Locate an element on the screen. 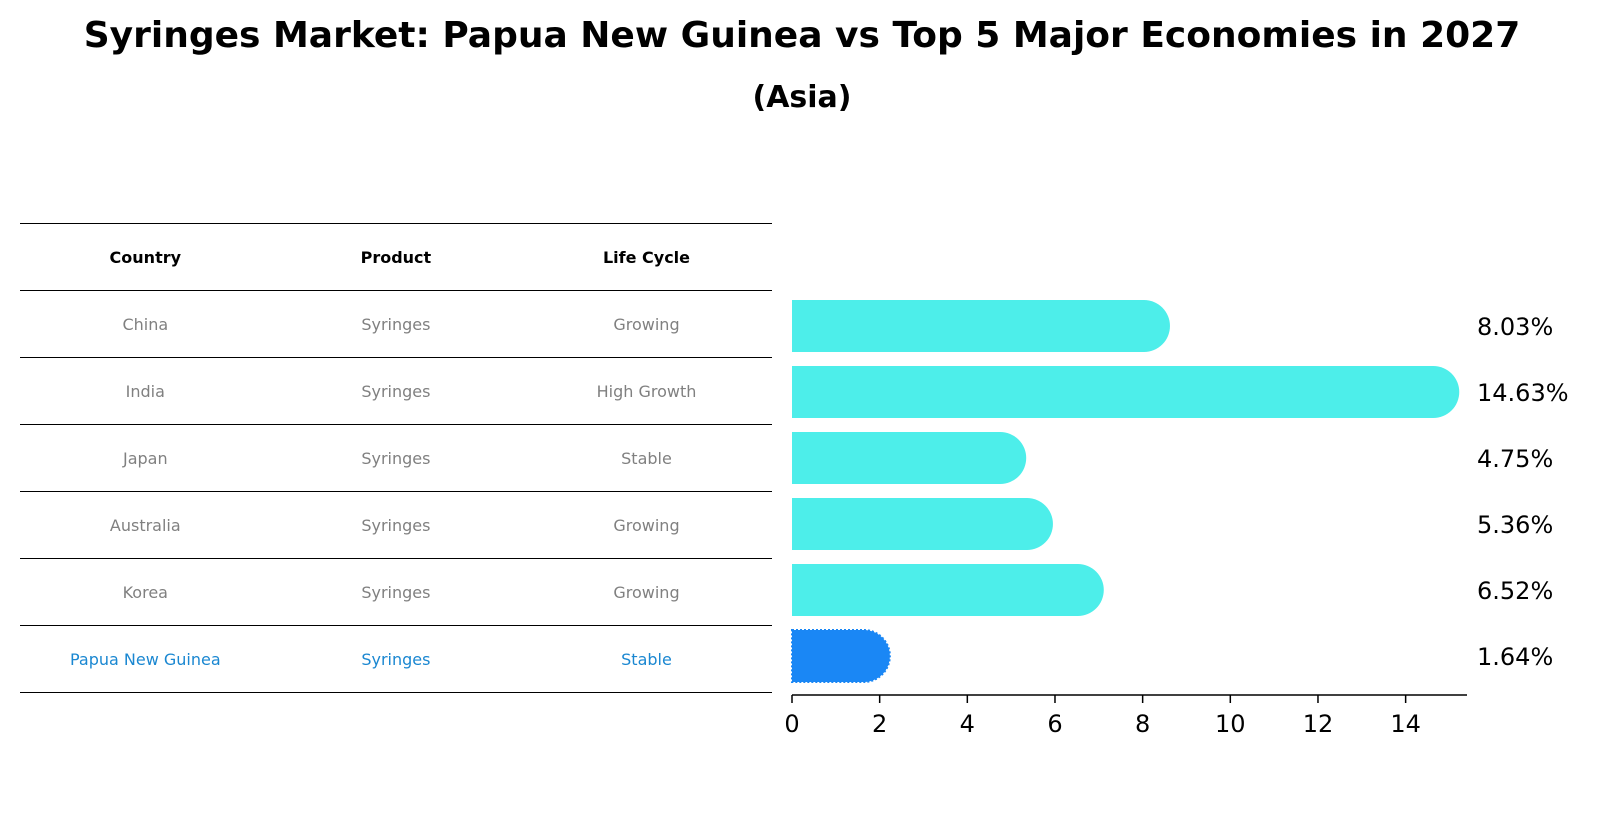  header-product: Product is located at coordinates (396, 257).